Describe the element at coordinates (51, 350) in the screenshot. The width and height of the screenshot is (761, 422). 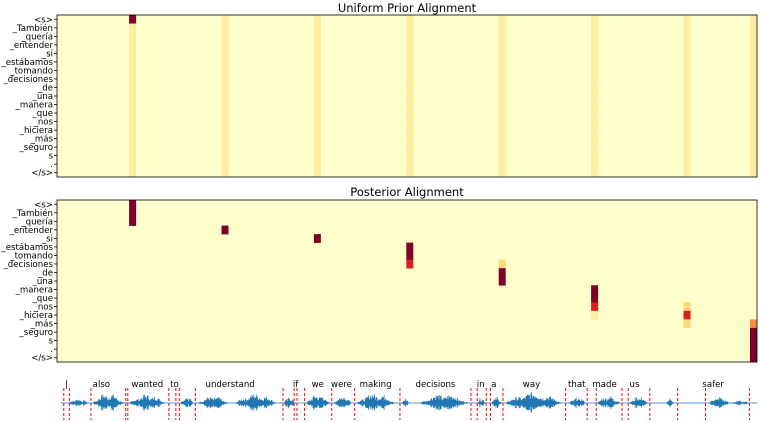
I see `y-tick-label: .` at that location.